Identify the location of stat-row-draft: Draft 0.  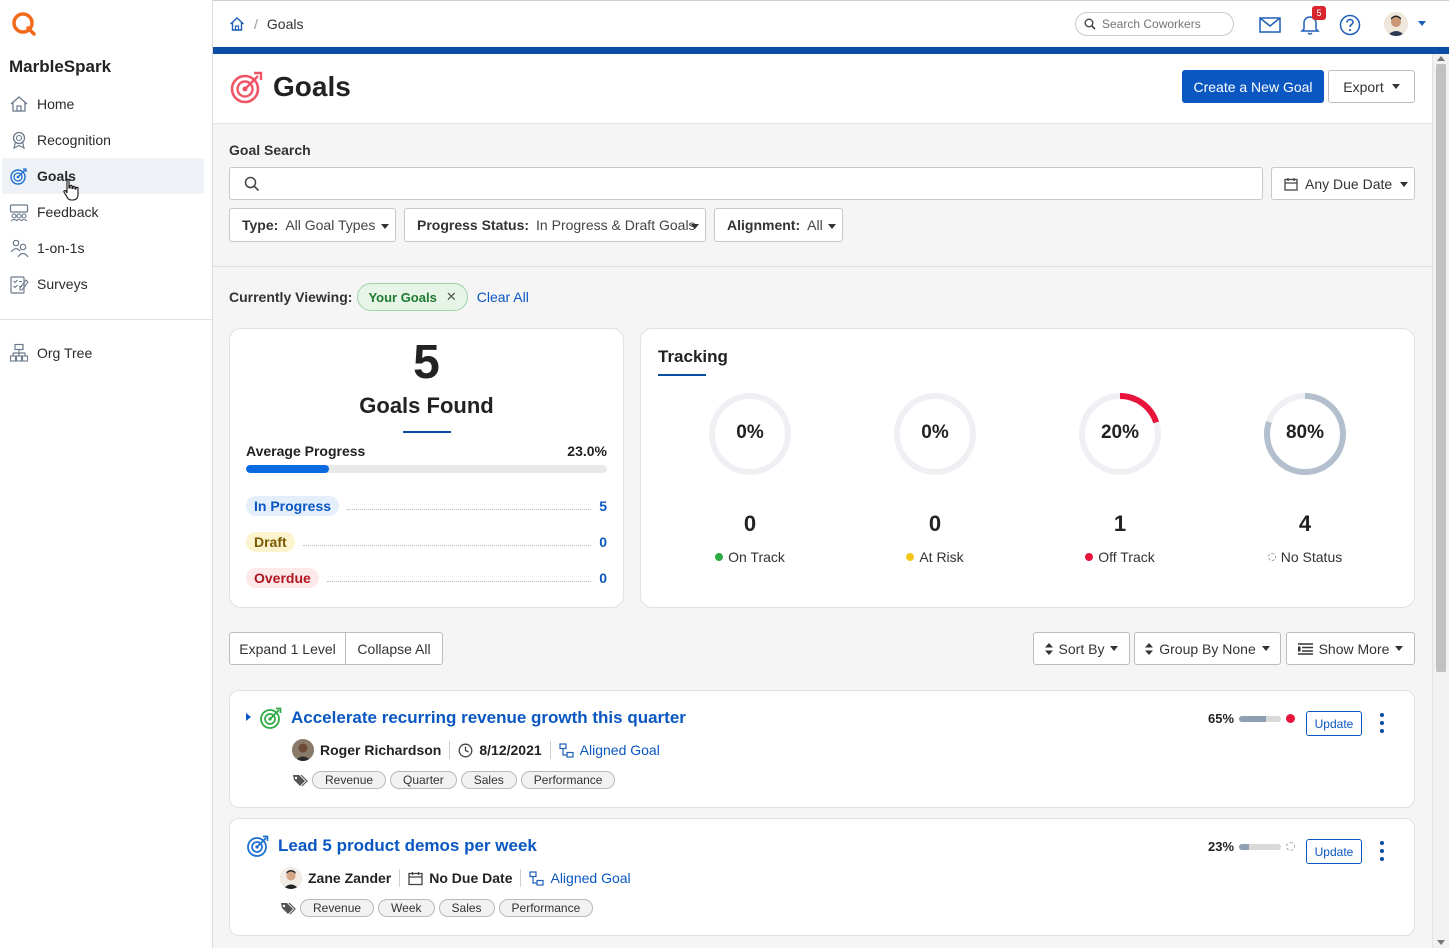
(426, 542).